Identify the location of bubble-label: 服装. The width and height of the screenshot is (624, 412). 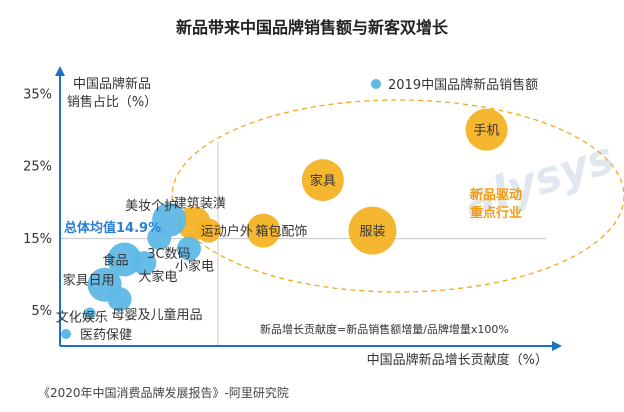
(372, 232).